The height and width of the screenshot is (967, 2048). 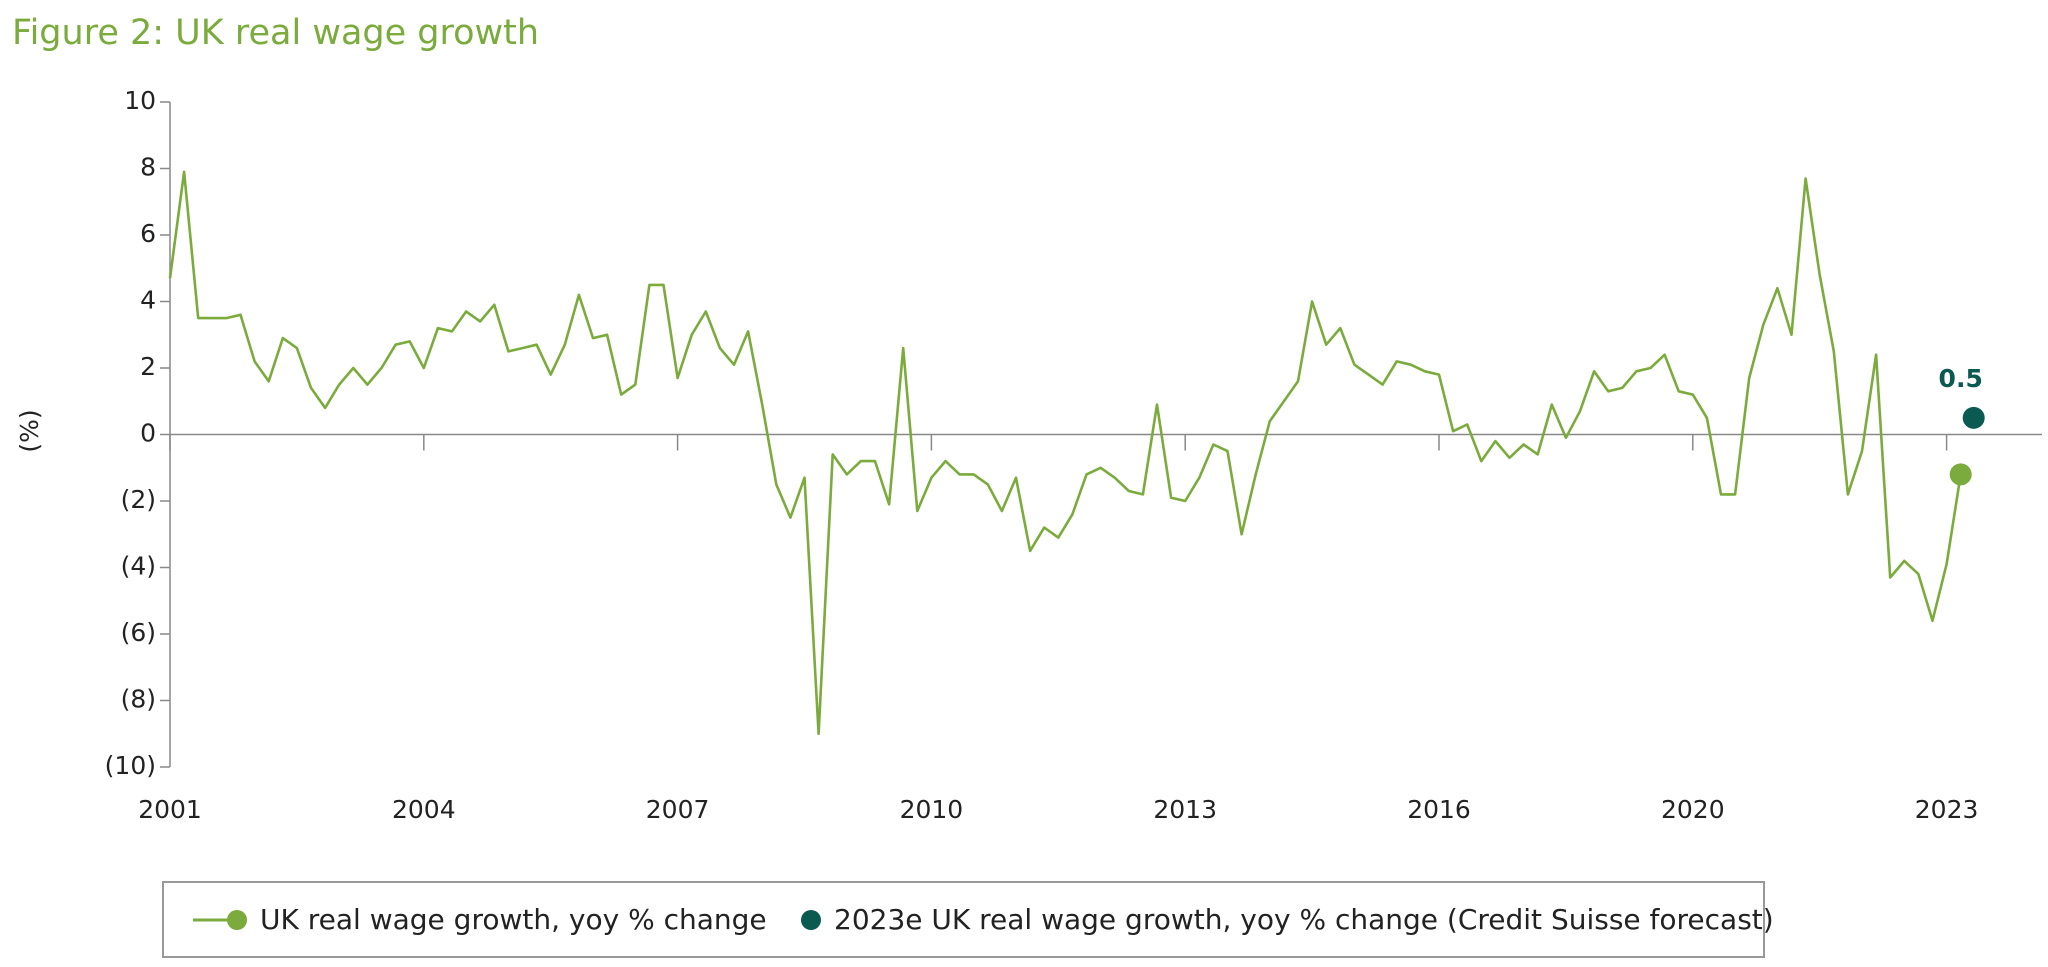 I want to click on y-tick-label: 4, so click(x=148, y=300).